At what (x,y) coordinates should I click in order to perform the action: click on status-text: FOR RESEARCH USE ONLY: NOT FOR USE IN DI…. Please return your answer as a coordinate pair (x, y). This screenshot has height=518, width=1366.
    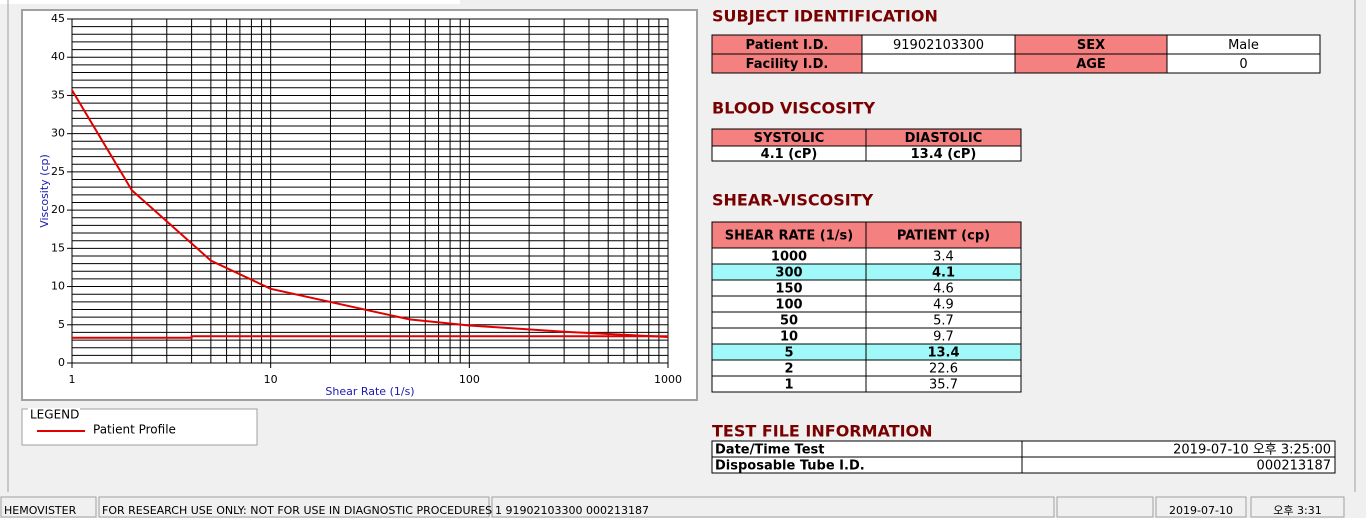
    Looking at the image, I should click on (297, 510).